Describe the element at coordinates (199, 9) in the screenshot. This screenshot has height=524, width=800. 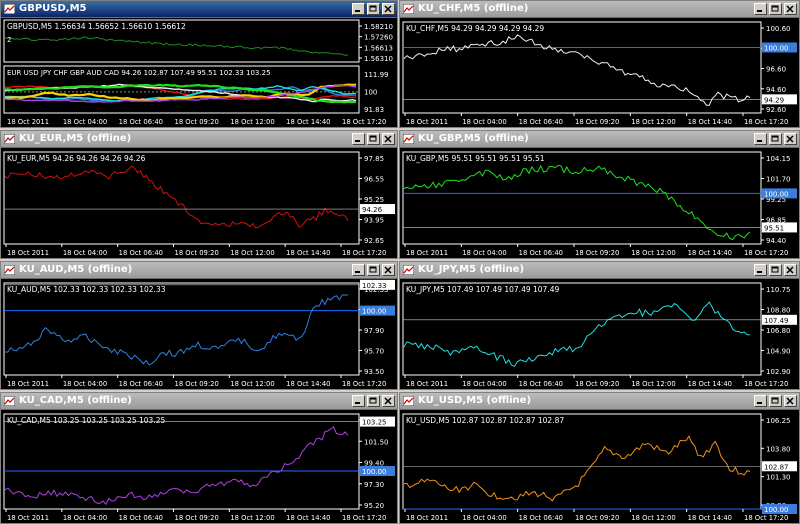
I see `title-bar: GBPUSD,M5` at that location.